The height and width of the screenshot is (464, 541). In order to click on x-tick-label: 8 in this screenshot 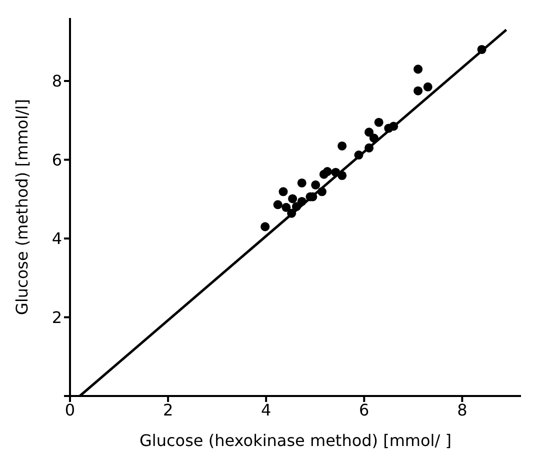, I will do `click(462, 410)`.